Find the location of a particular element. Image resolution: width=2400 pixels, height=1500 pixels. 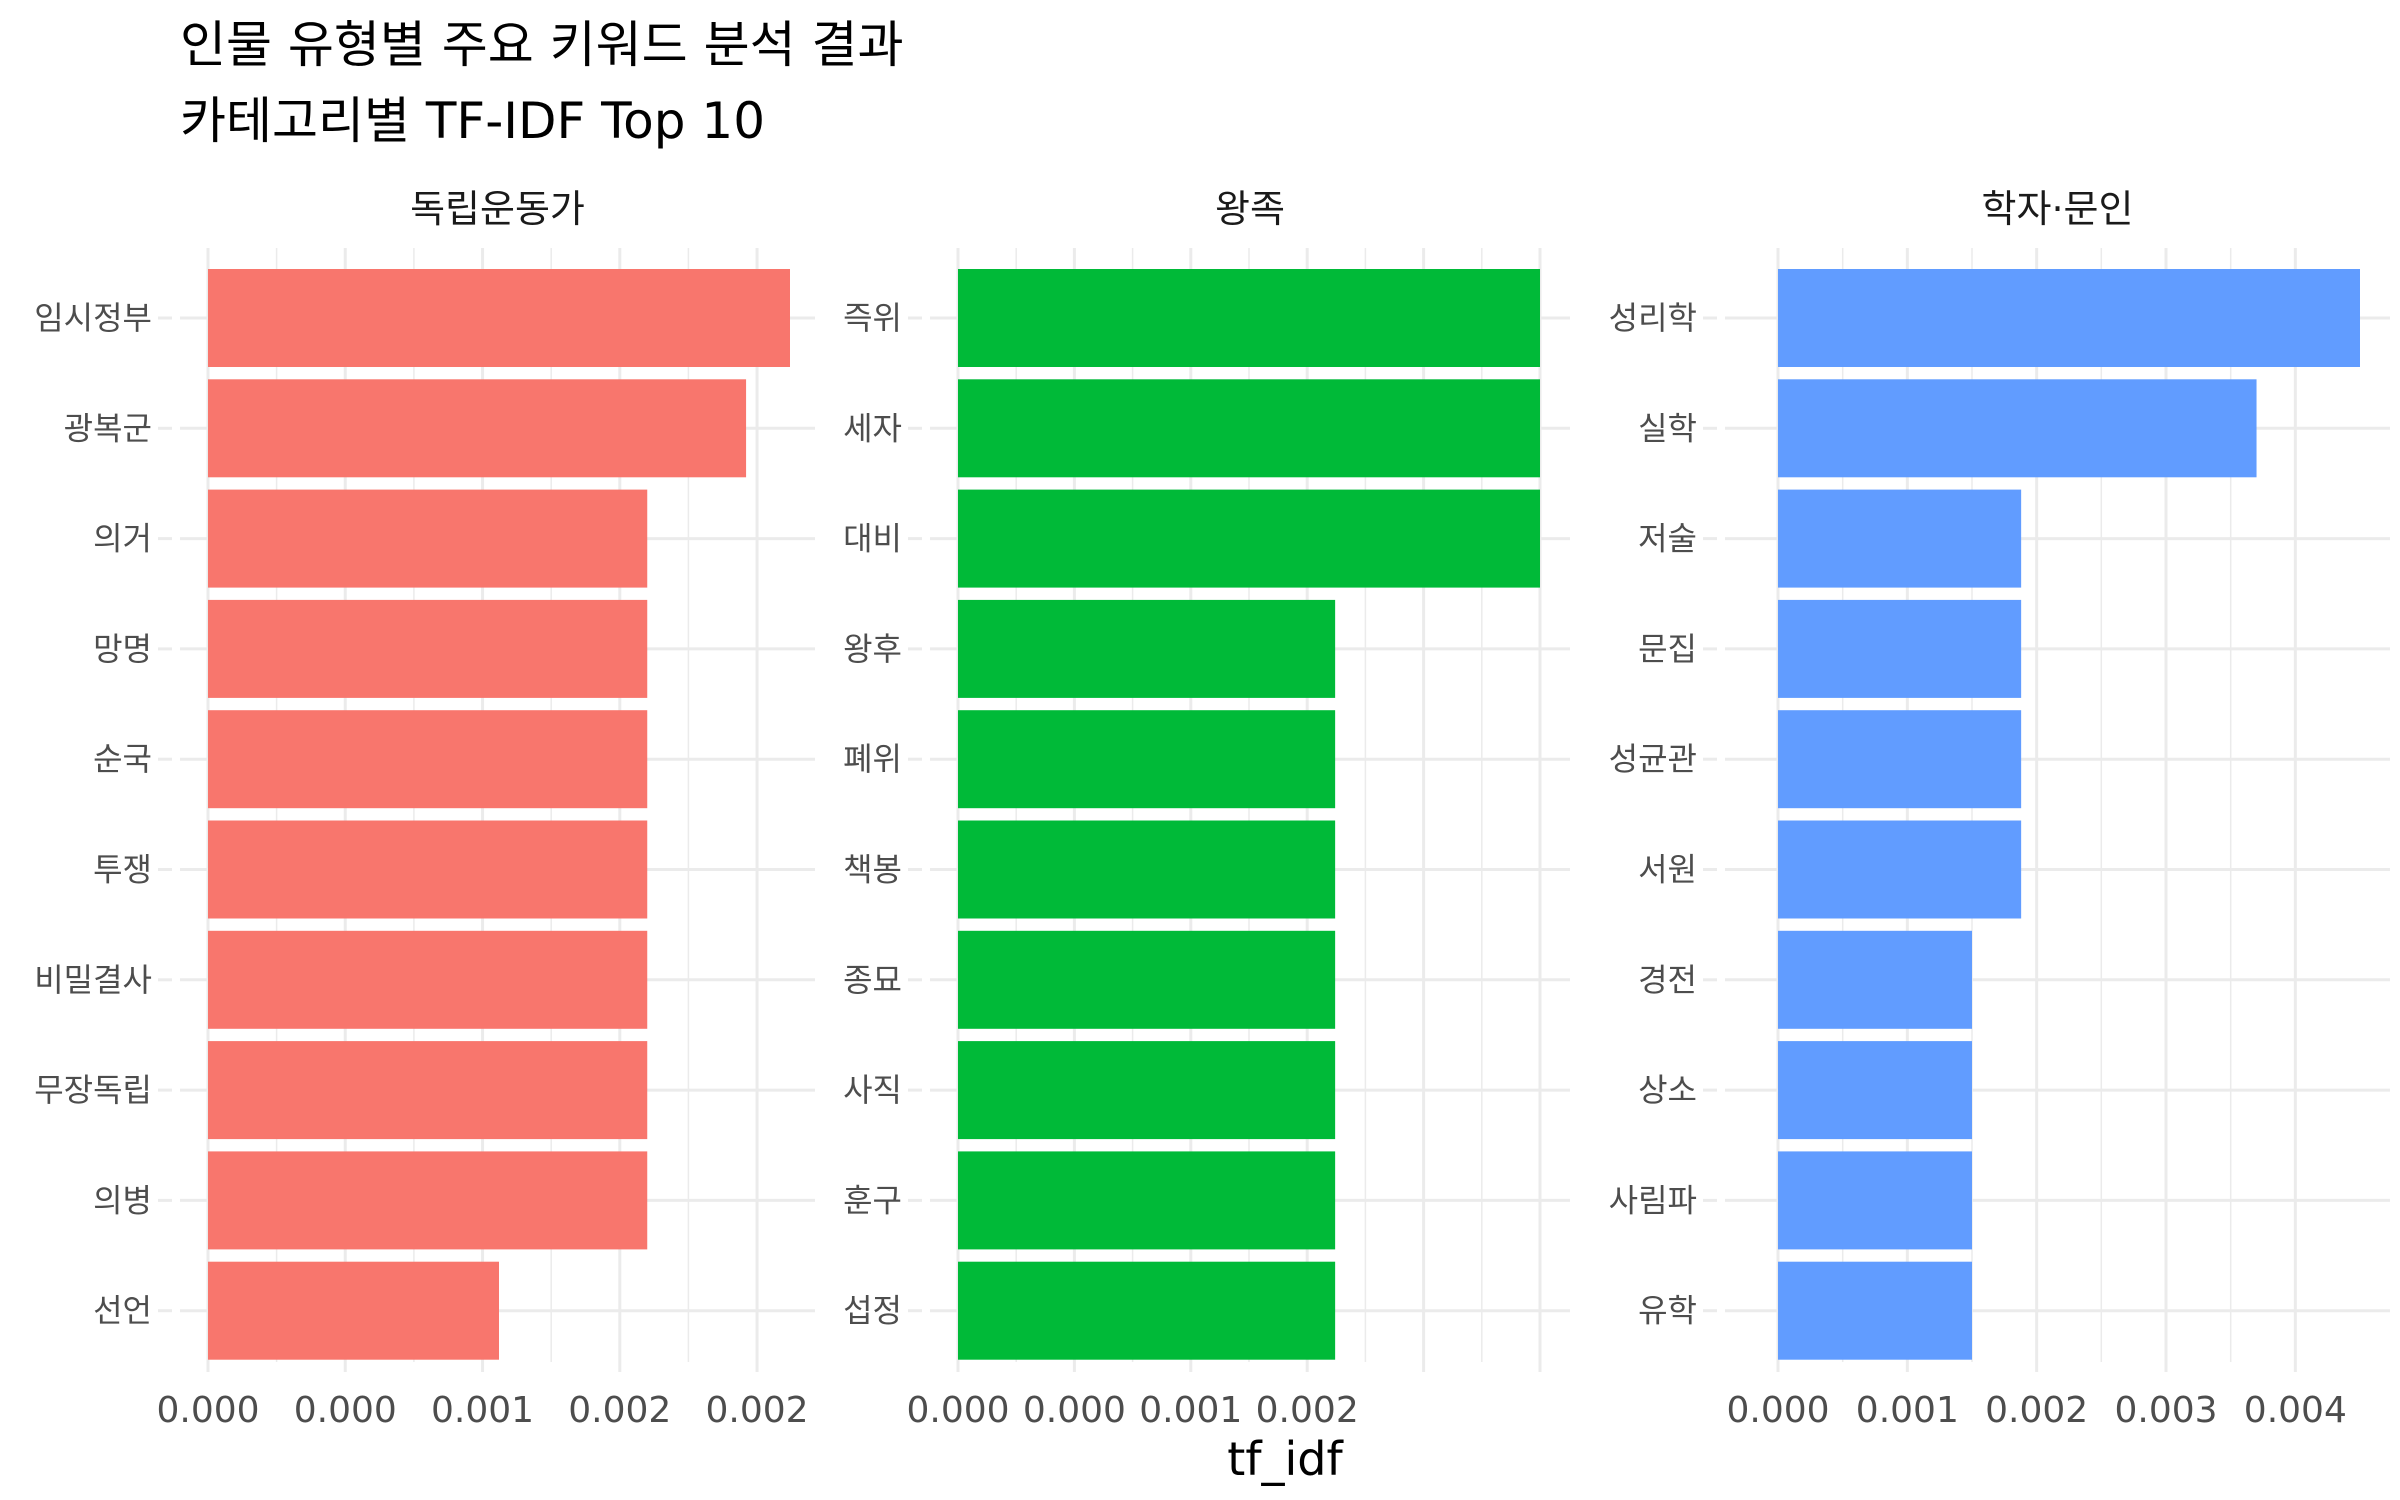

y-tick-label: 비밀결사 is located at coordinates (93, 980).